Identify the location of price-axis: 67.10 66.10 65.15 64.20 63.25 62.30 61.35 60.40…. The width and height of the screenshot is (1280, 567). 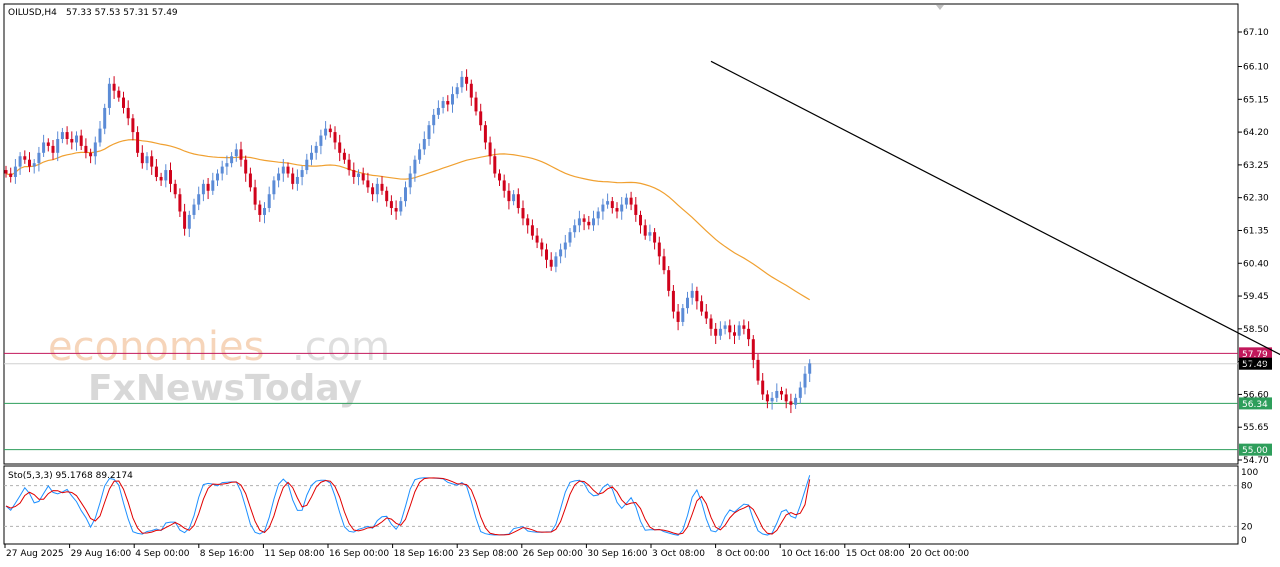
(1253, 247).